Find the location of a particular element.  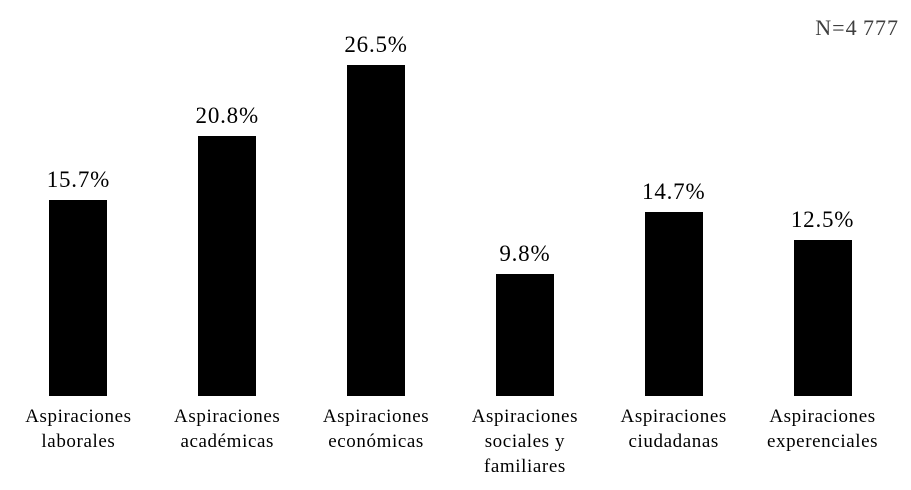

bar-area: 14.7% is located at coordinates (673, 212).